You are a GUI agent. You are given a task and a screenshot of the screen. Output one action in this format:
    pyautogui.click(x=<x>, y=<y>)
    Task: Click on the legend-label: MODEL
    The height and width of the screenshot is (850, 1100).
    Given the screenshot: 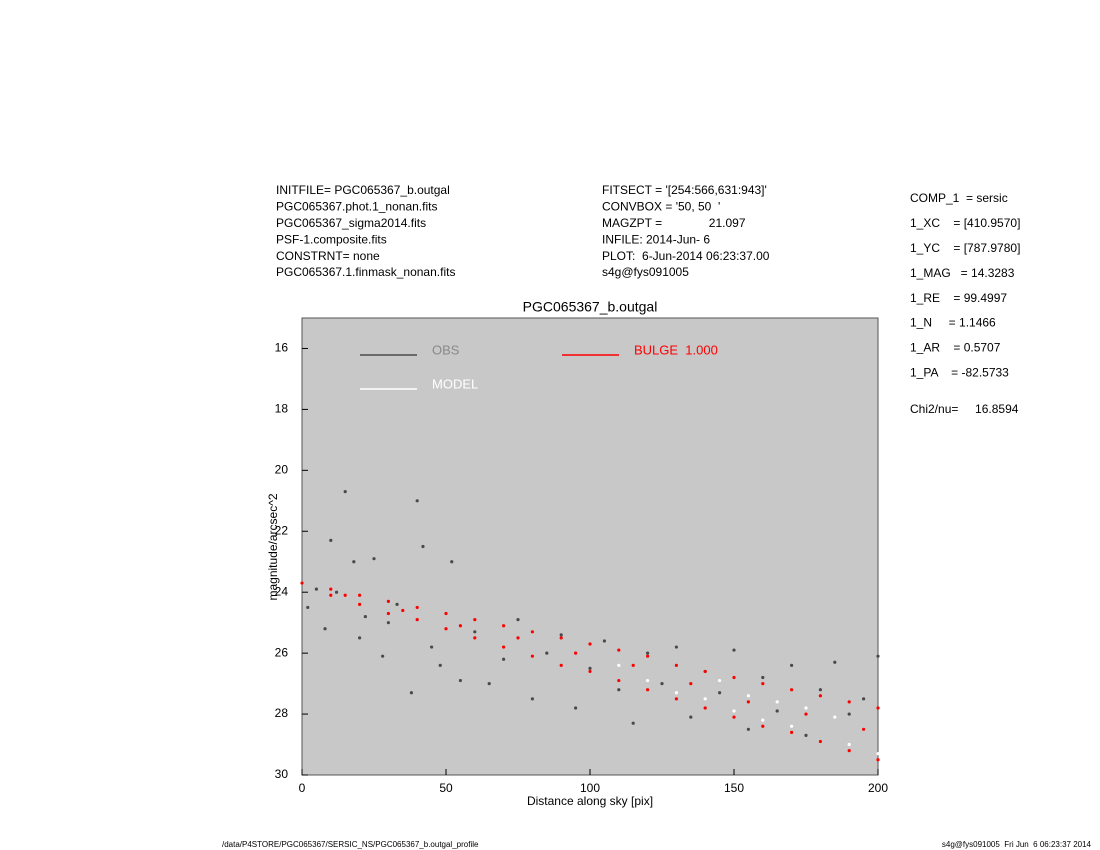 What is the action you would take?
    pyautogui.click(x=455, y=383)
    